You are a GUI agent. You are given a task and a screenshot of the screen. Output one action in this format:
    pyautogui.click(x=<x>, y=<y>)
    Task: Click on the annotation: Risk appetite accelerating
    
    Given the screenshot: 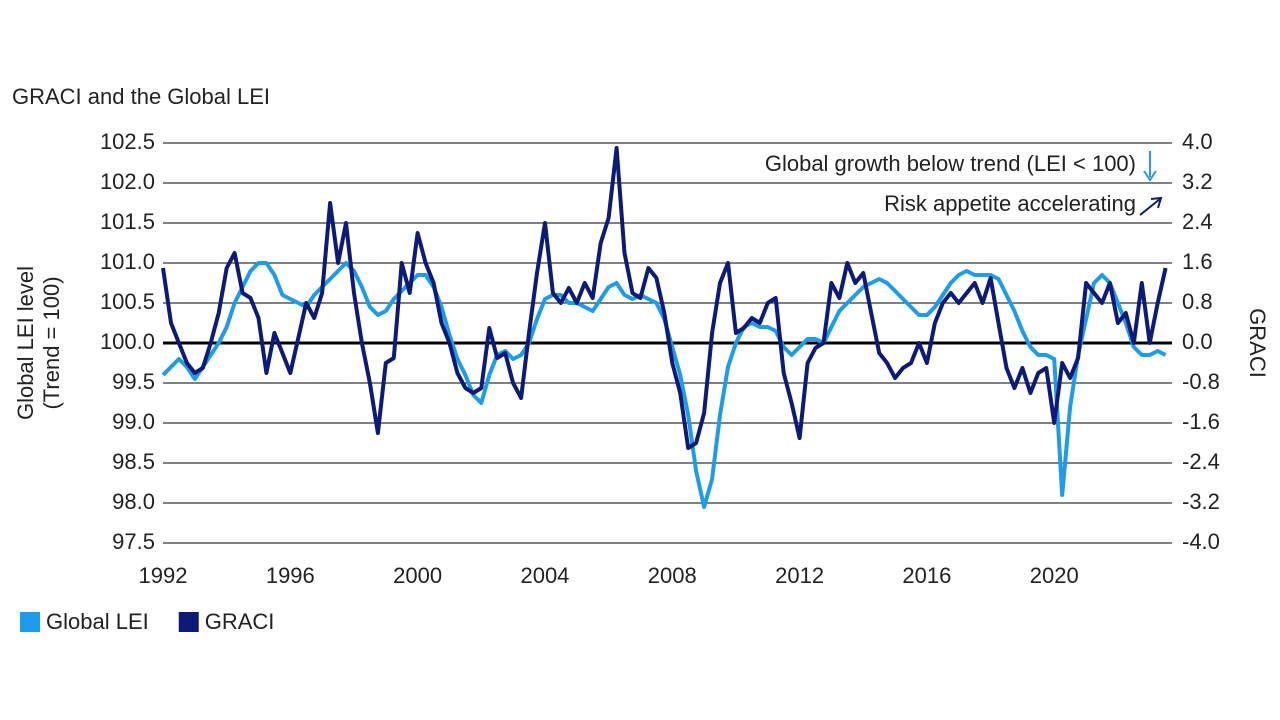 What is the action you would take?
    pyautogui.click(x=1010, y=203)
    